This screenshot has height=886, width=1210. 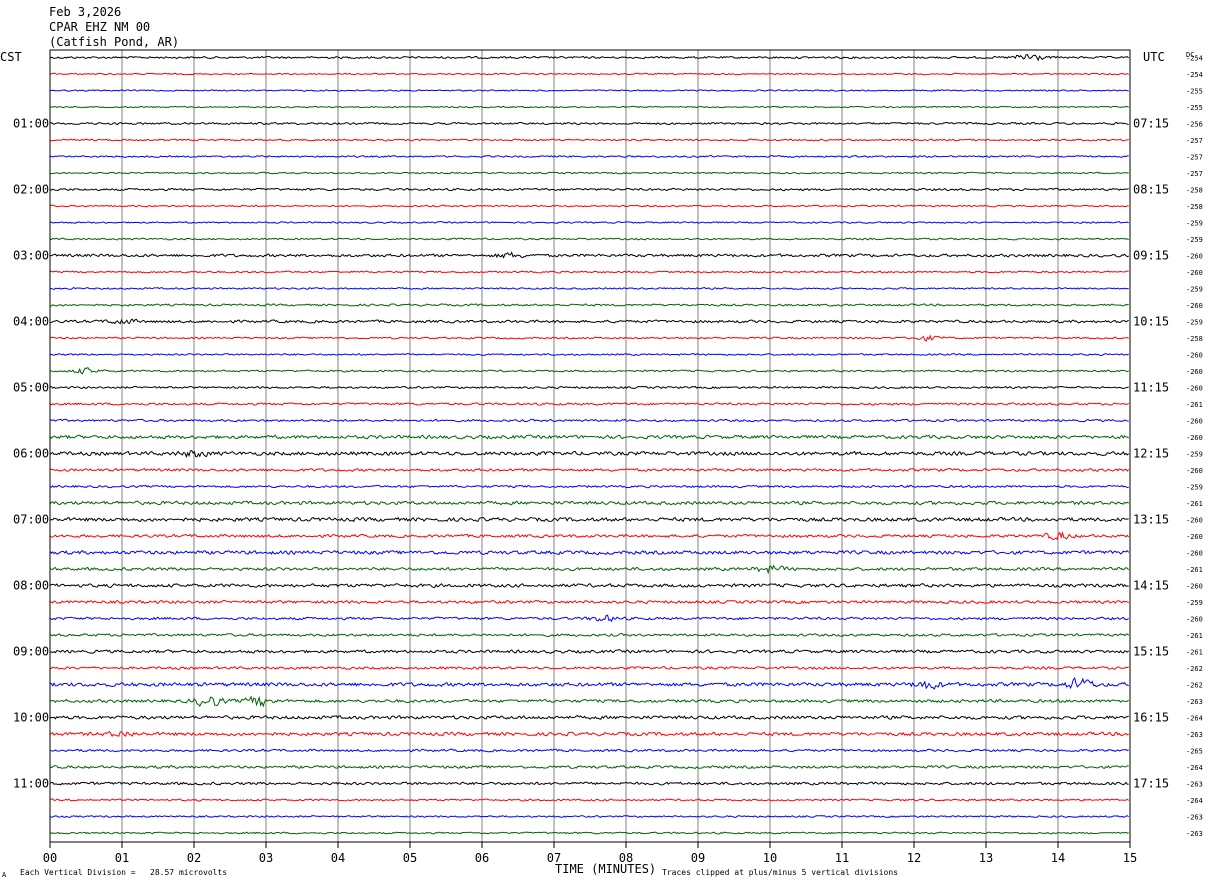 I want to click on corner-mark: A, so click(x=4, y=875).